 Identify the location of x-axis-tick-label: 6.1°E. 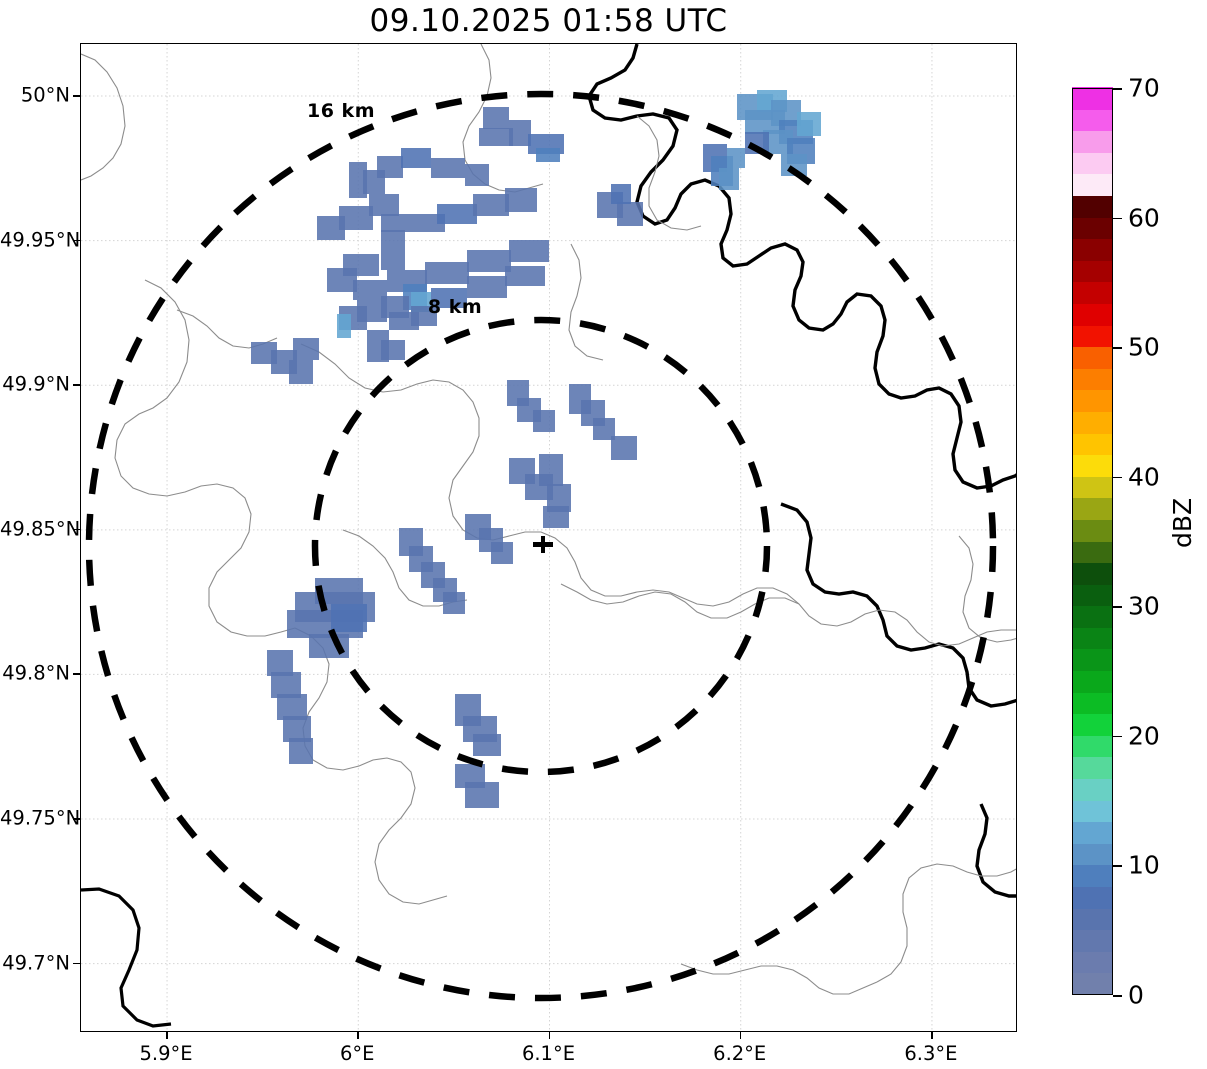
(548, 1053).